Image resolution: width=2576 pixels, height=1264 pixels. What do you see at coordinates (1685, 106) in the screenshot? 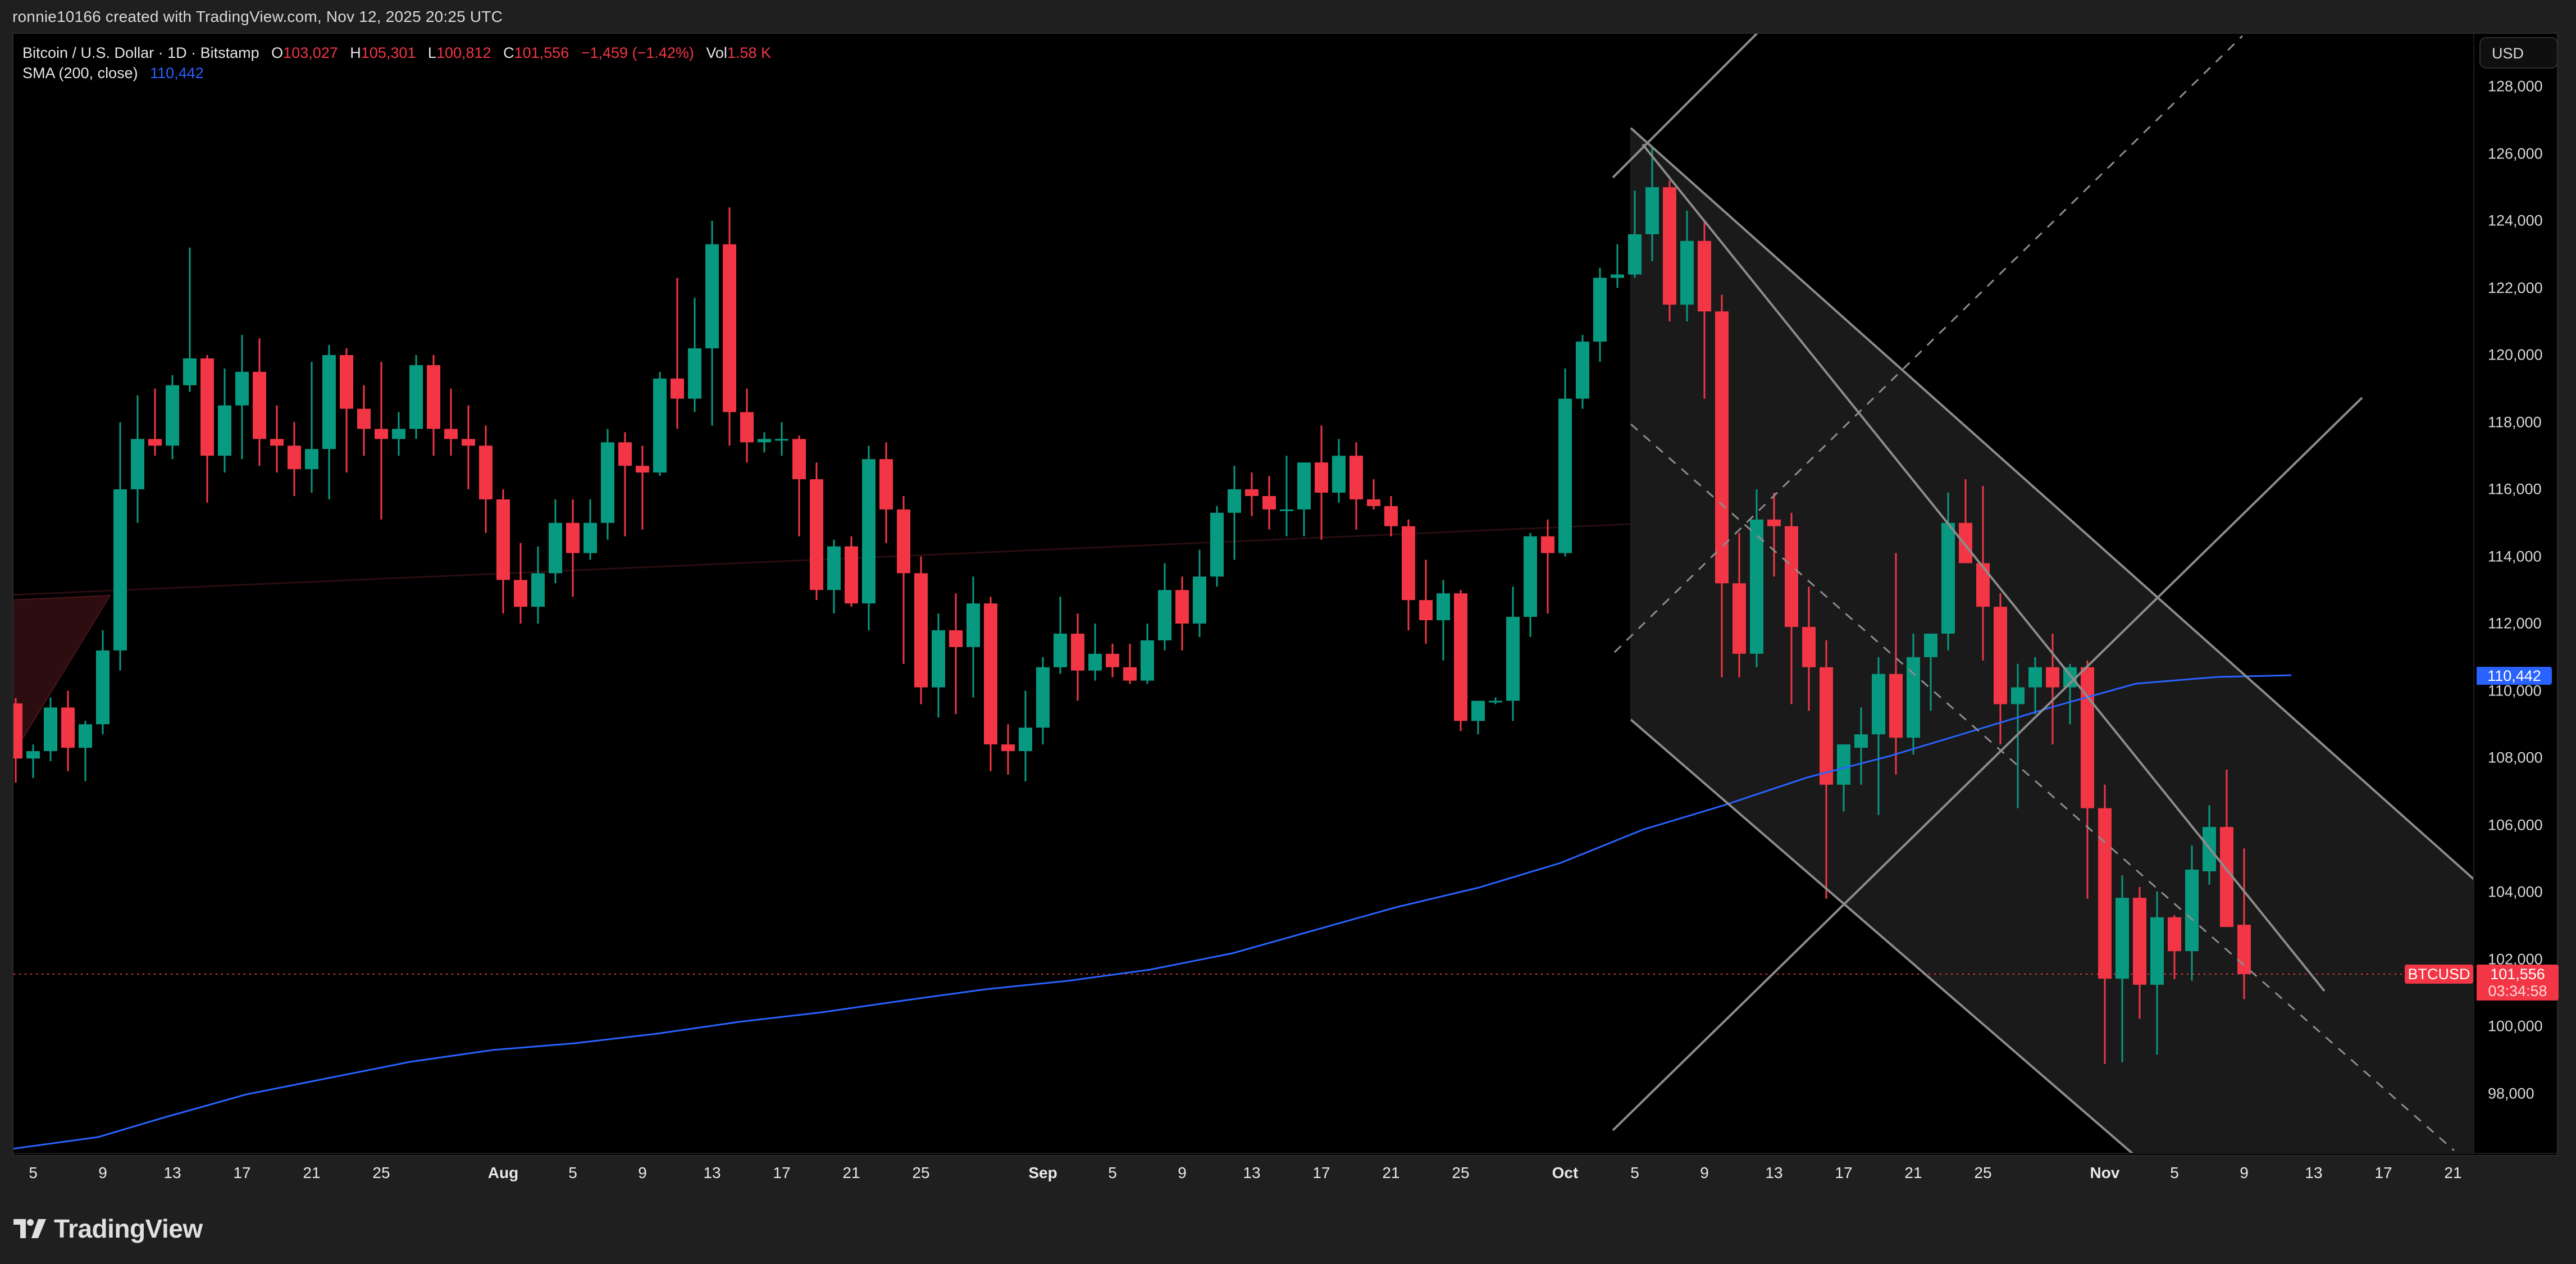
I see `pitchfork-line-drawing` at bounding box center [1685, 106].